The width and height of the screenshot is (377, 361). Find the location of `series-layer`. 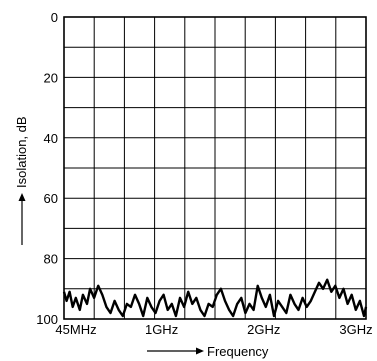

series-layer is located at coordinates (215, 298).